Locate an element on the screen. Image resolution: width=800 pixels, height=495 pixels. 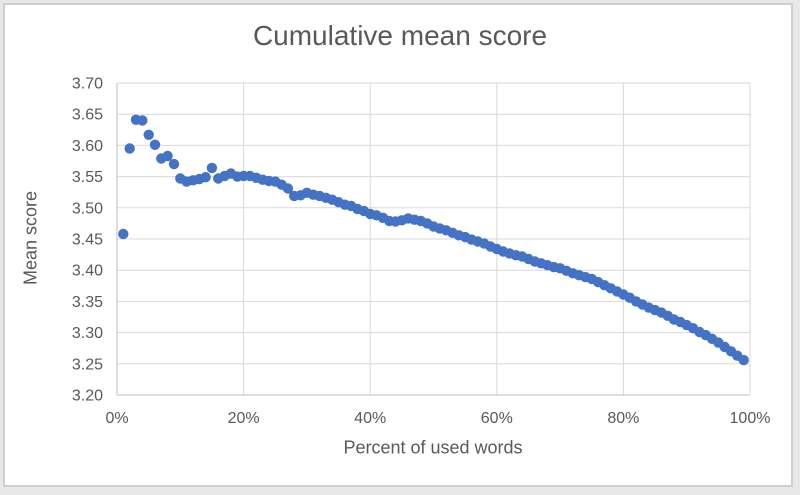
x-tick-label: 60% is located at coordinates (497, 418).